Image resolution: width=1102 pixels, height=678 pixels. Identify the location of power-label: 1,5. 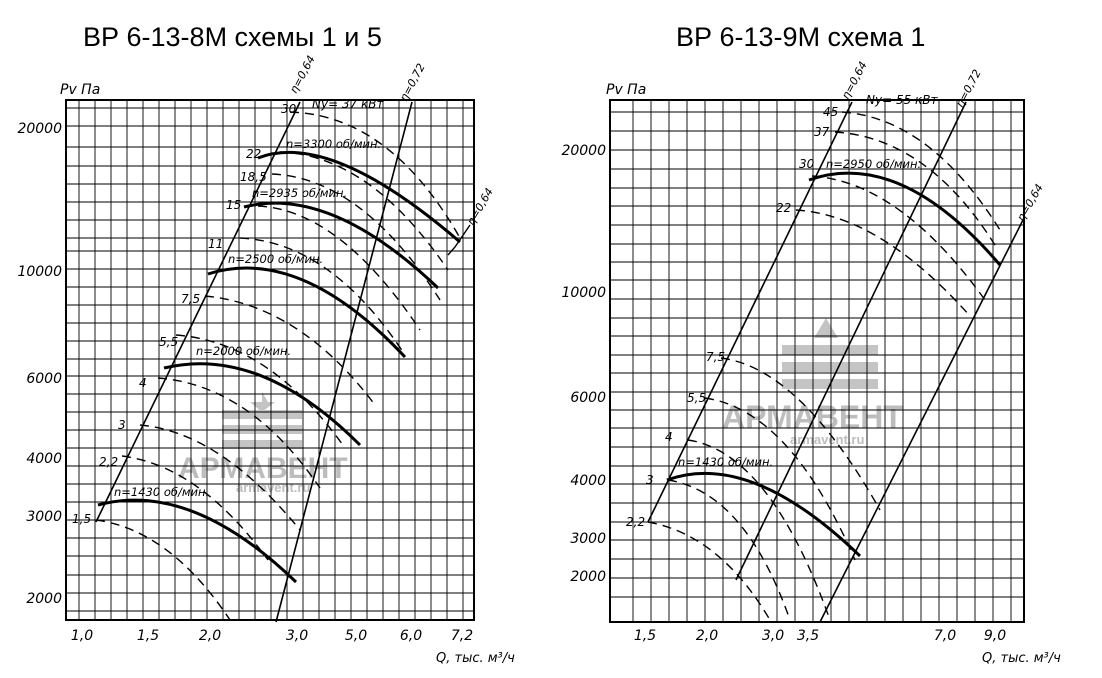
(81, 519).